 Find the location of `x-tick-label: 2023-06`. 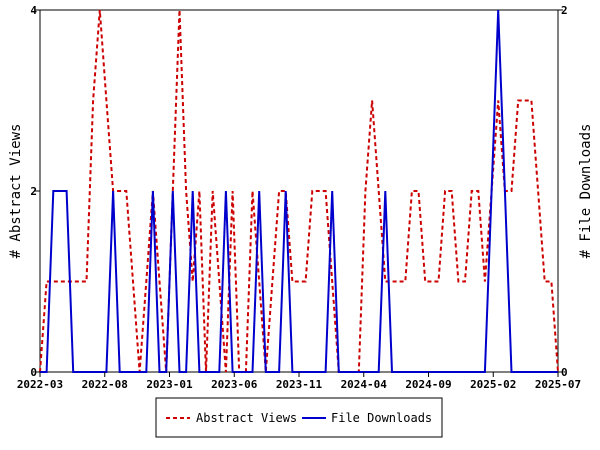

x-tick-label: 2023-06 is located at coordinates (234, 384).